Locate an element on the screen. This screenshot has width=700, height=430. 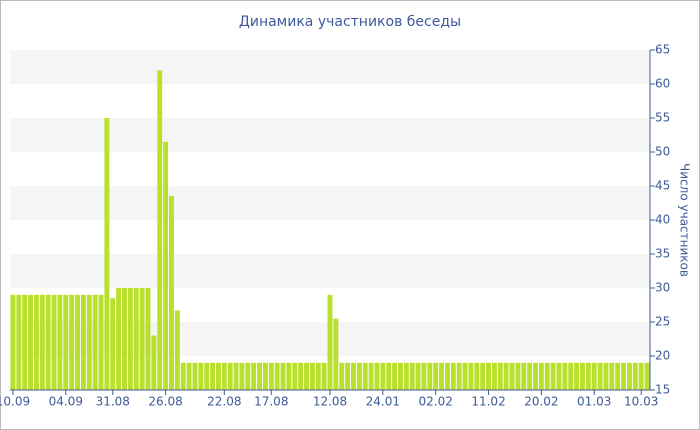
x-tick-label: 20.02 is located at coordinates (541, 402).